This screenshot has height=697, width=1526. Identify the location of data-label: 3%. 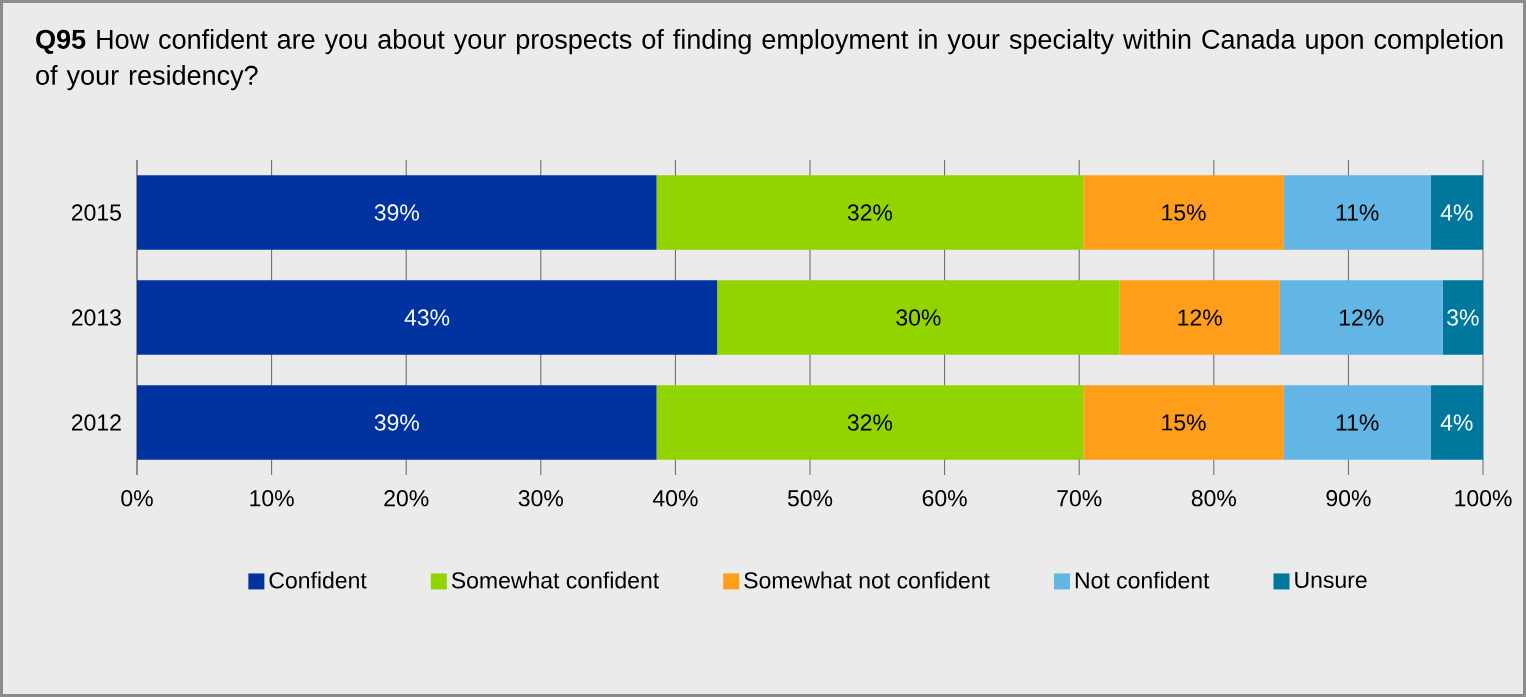
(1463, 317).